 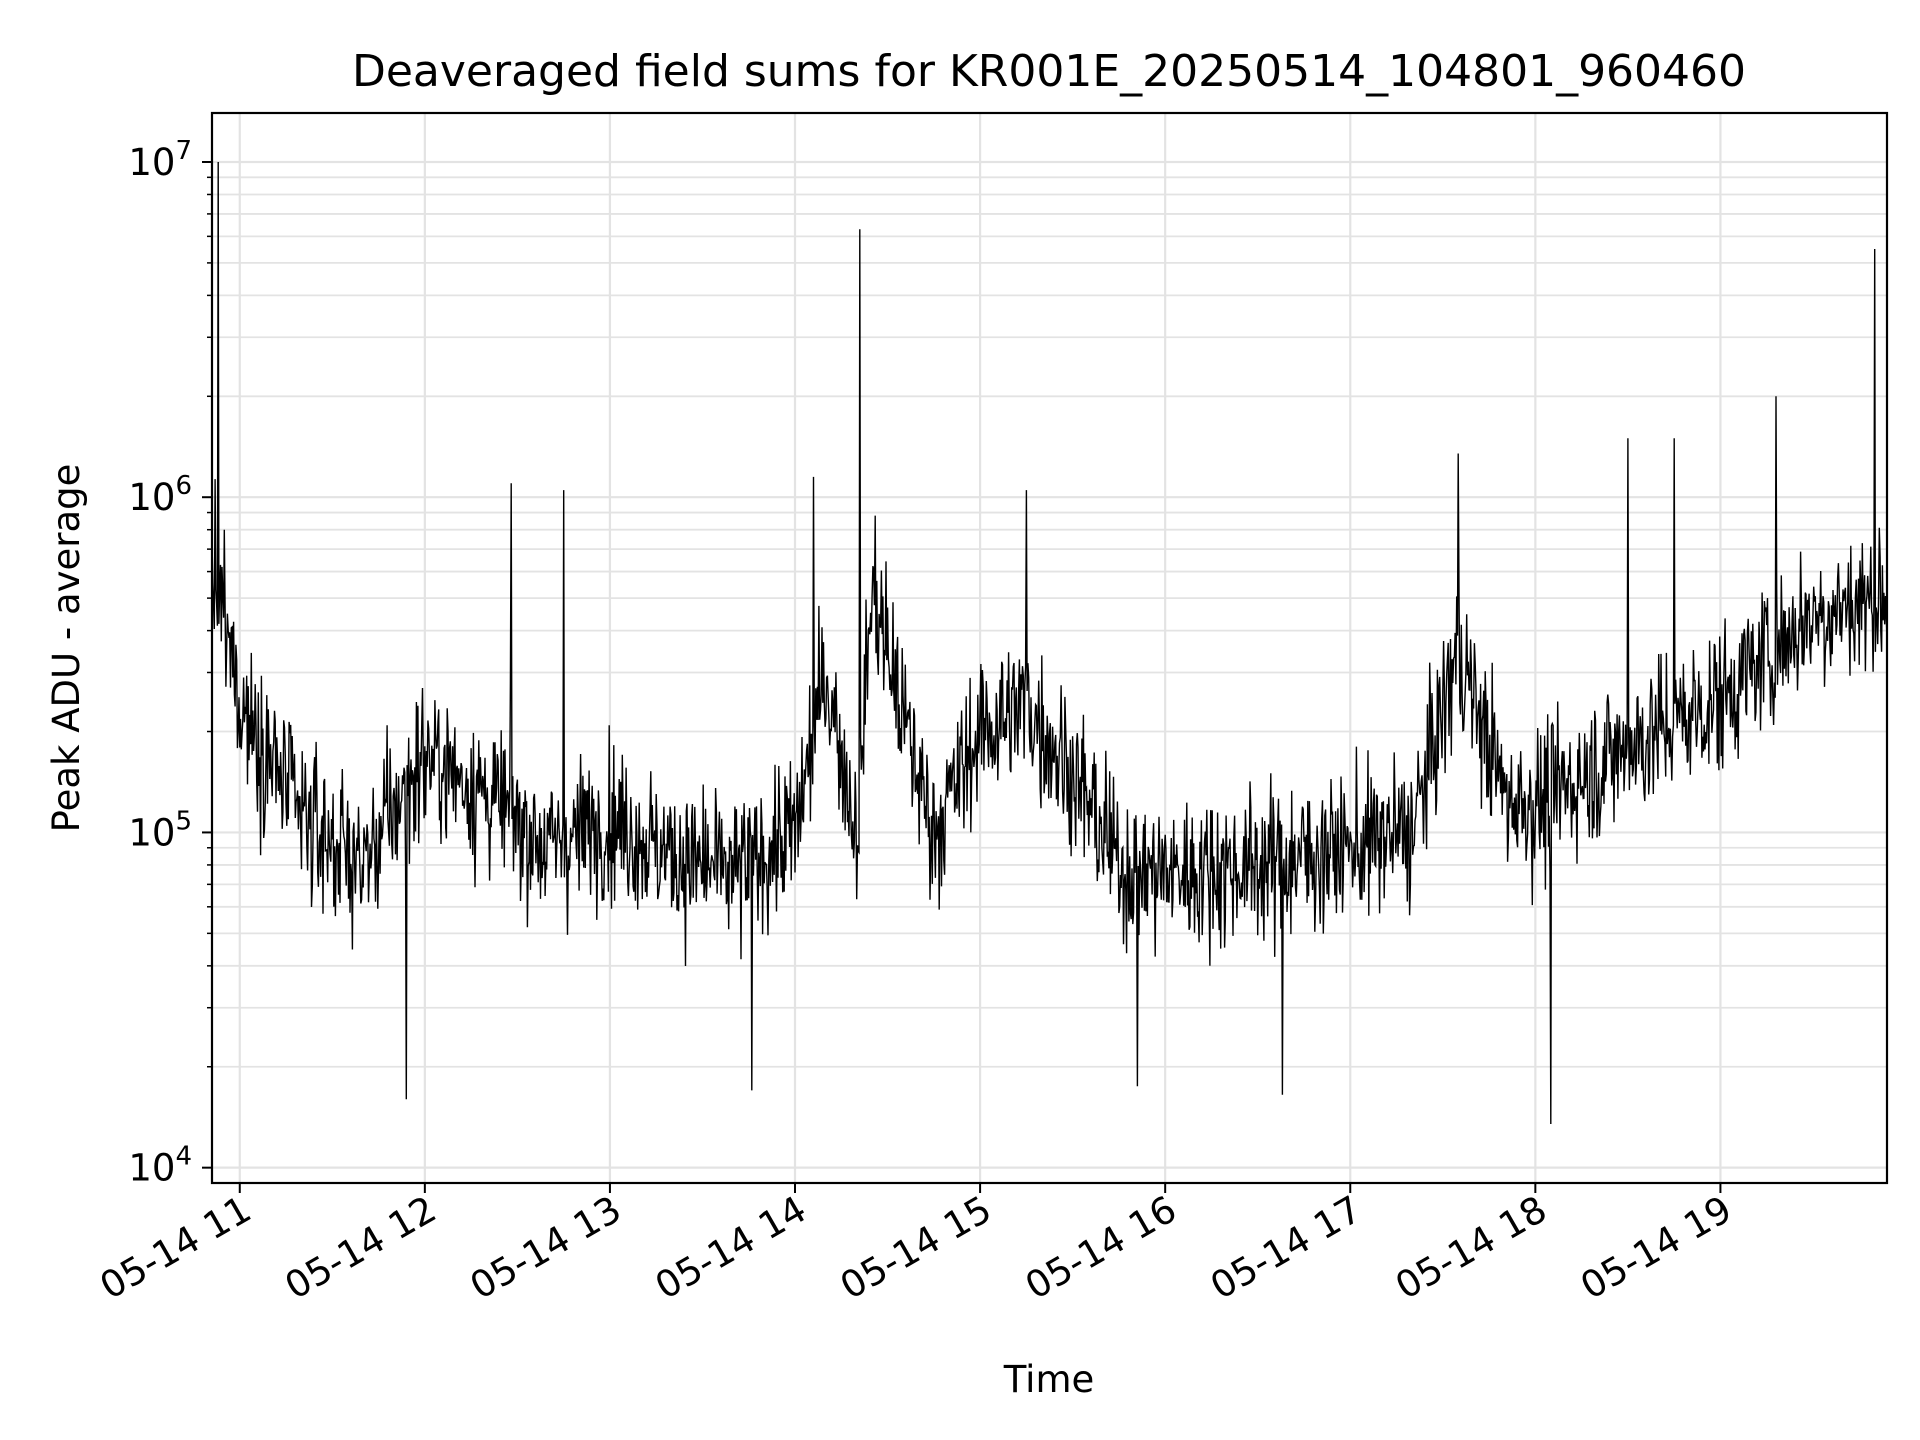 What do you see at coordinates (160, 160) in the screenshot?
I see `y-tick-label: 107` at bounding box center [160, 160].